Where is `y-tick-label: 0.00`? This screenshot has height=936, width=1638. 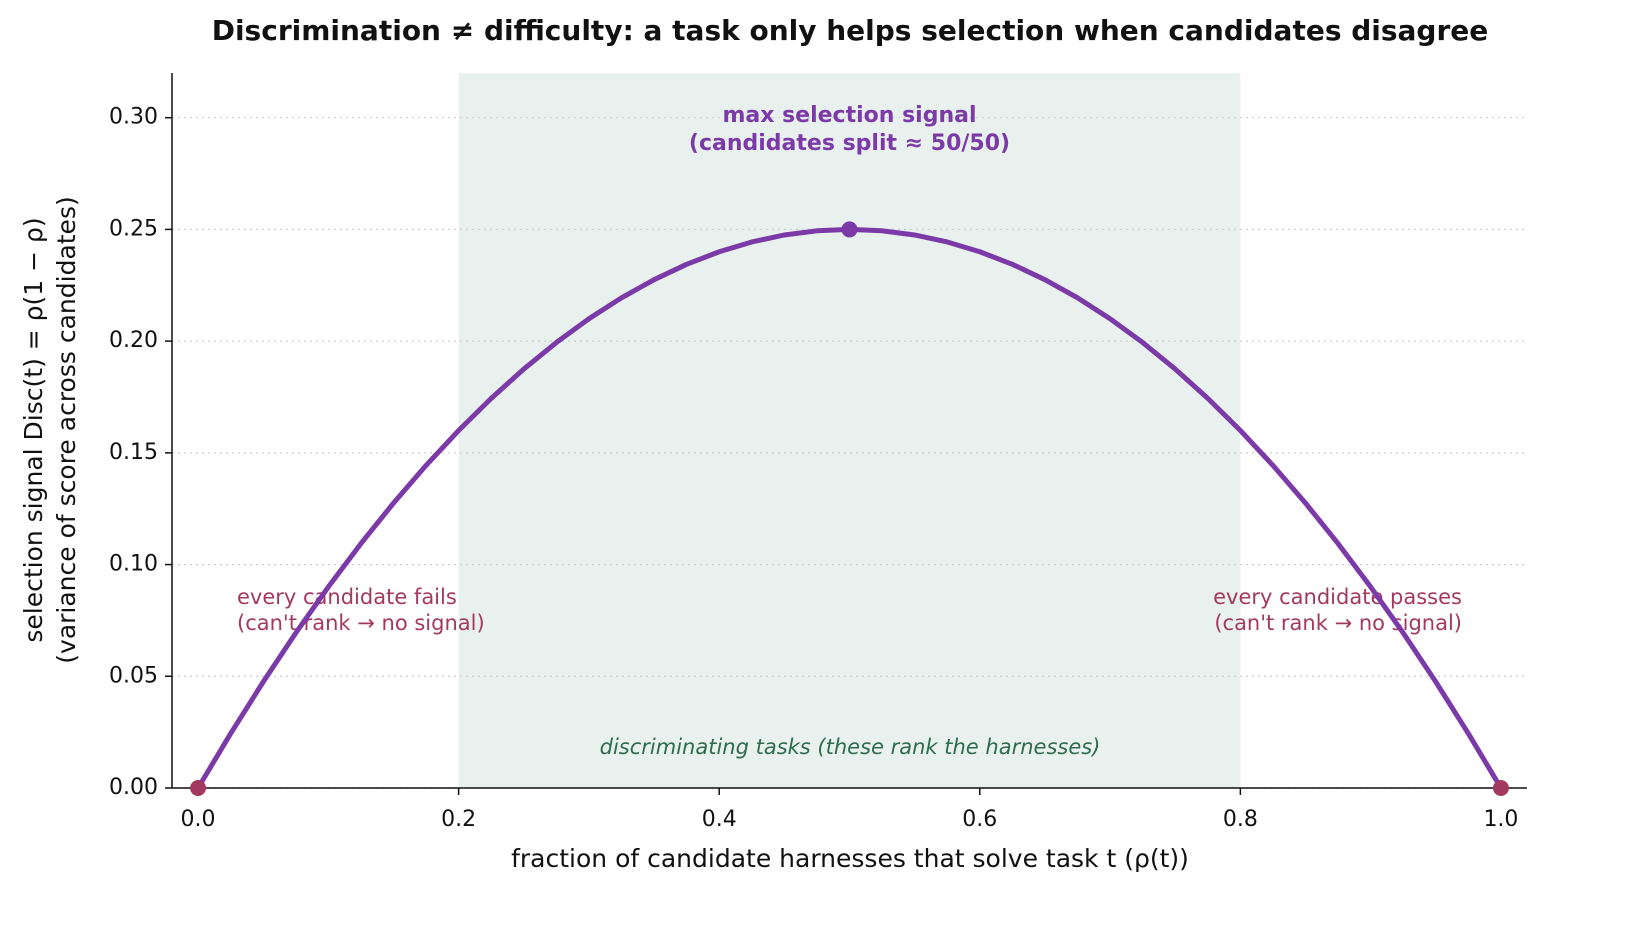
y-tick-label: 0.00 is located at coordinates (133, 787).